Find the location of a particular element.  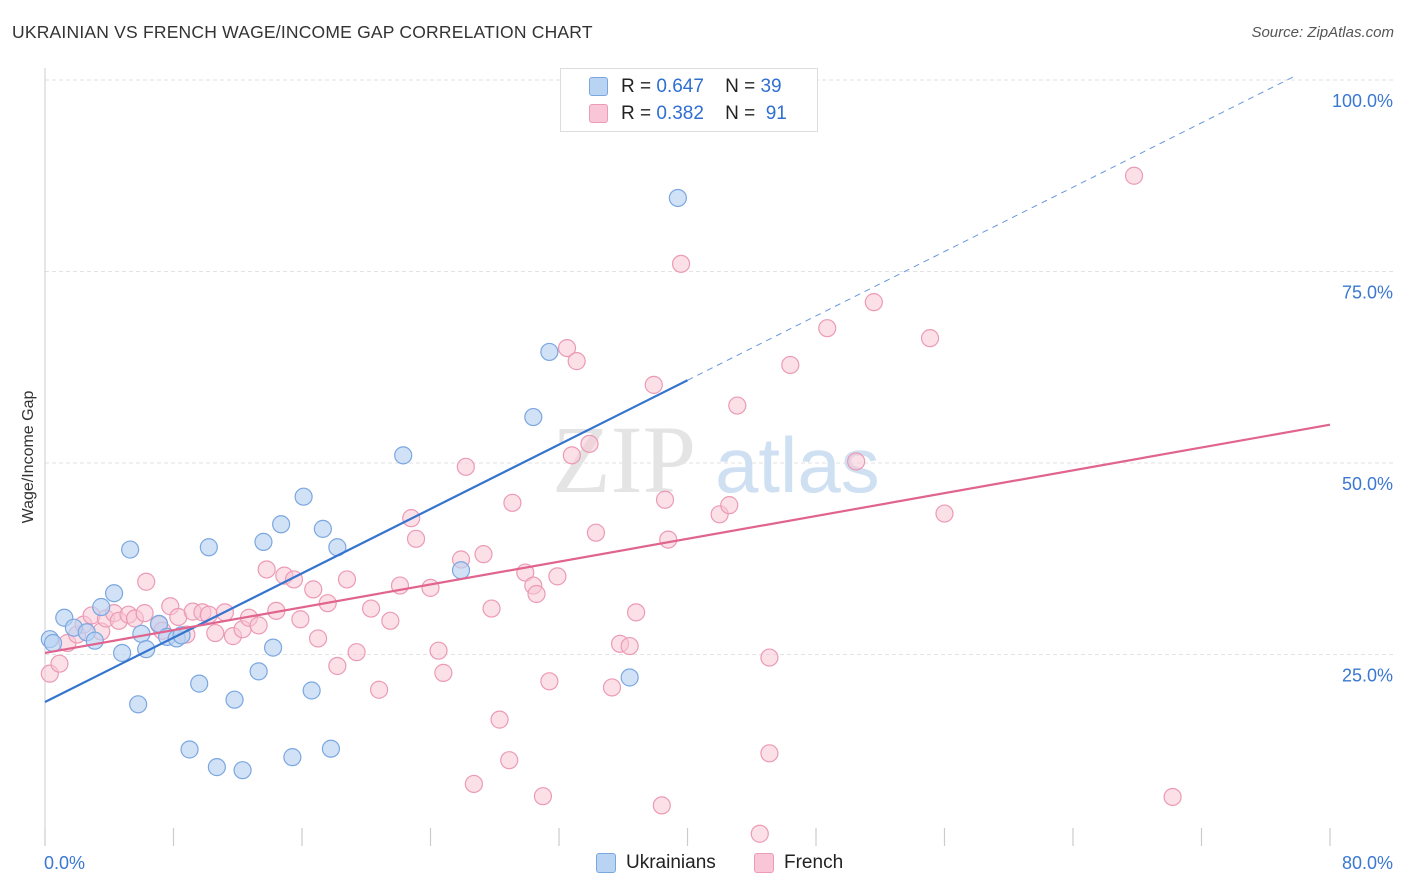

legend-swatch-ukrainians is located at coordinates (598, 86).